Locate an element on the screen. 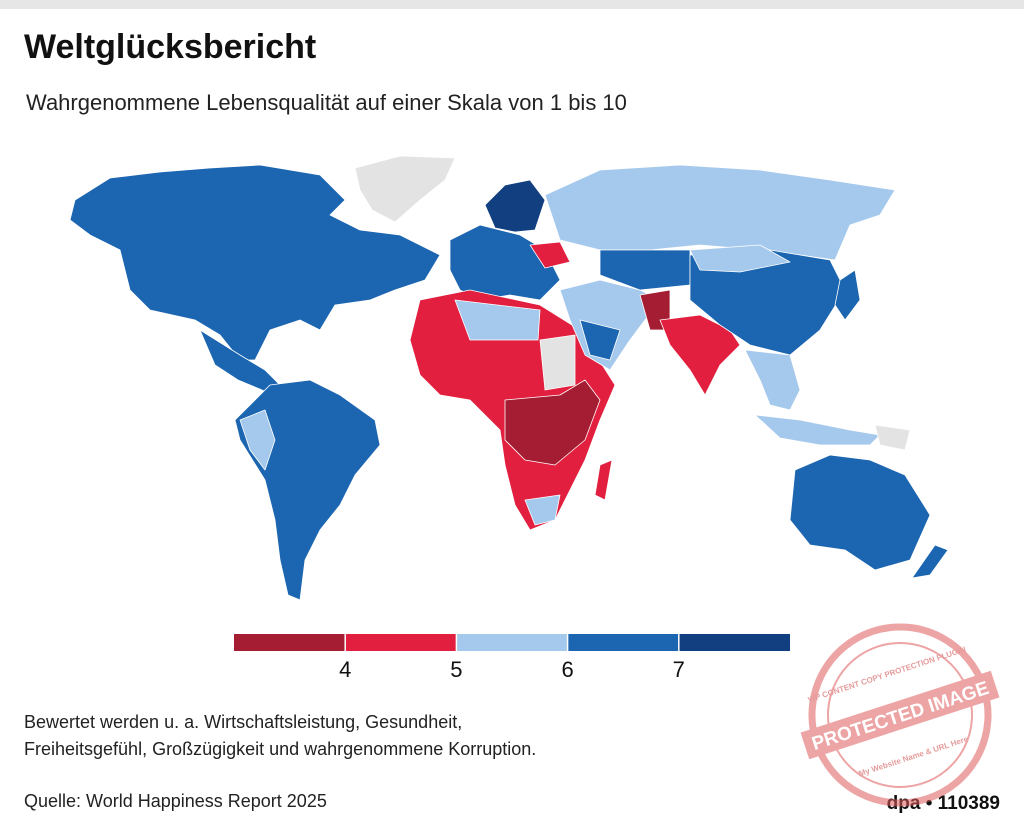 The width and height of the screenshot is (1024, 830). color-legend: 4 5 6 7 is located at coordinates (512, 658).